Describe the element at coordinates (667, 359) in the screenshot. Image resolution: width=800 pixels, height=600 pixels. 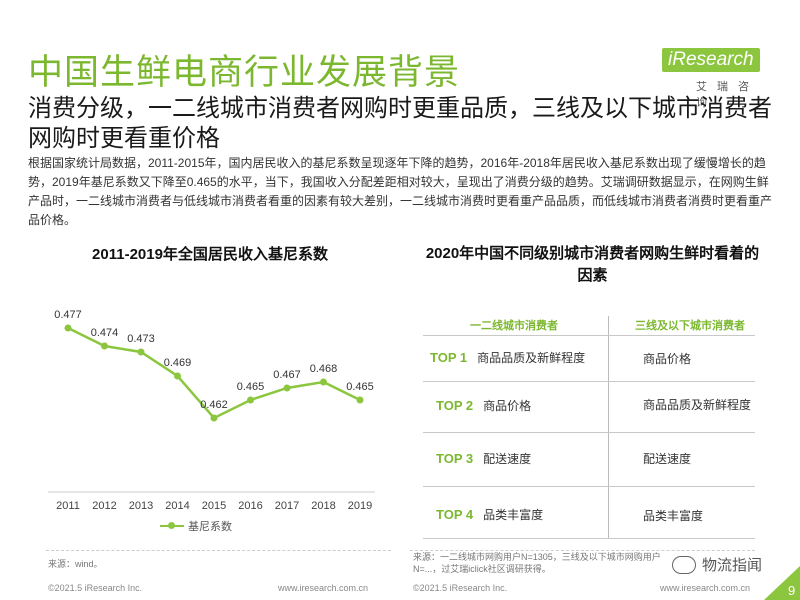
I see `tier3-factor: 商品价格` at that location.